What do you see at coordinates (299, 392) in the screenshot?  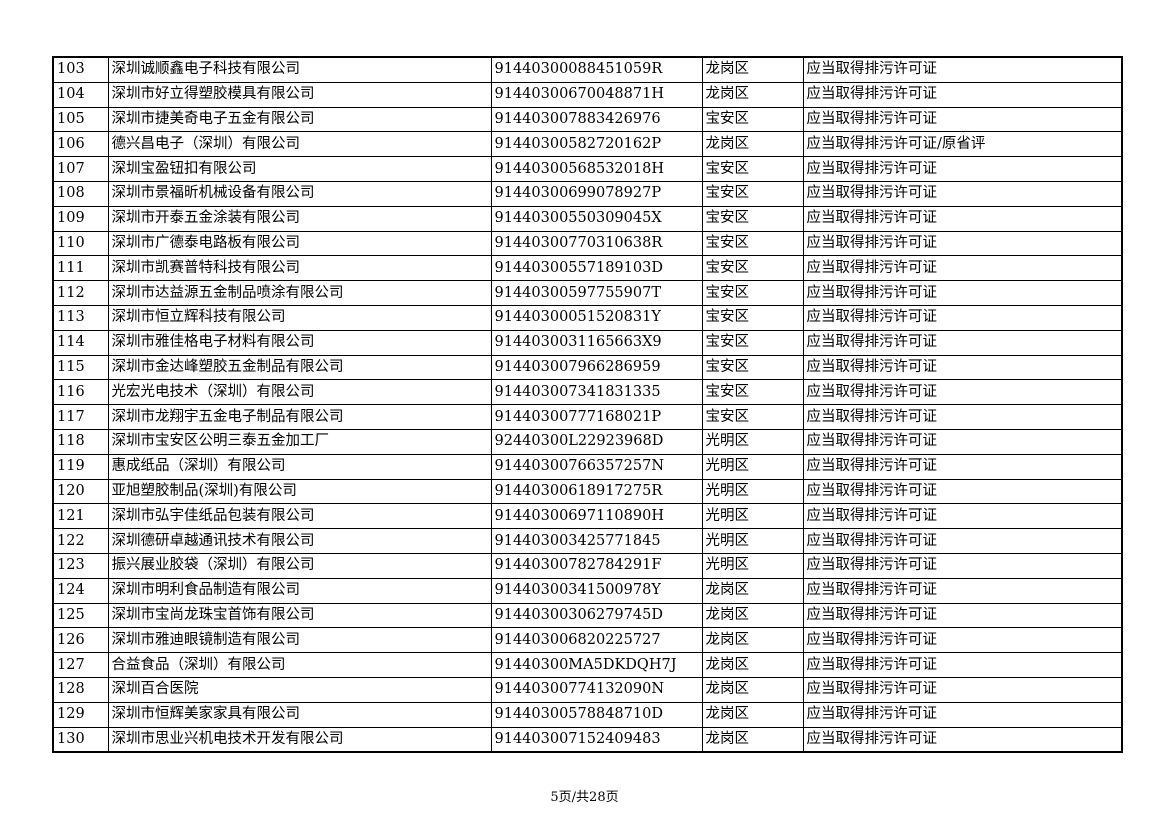 I see `company-name: 光宏光电技术（深圳）有限公司` at bounding box center [299, 392].